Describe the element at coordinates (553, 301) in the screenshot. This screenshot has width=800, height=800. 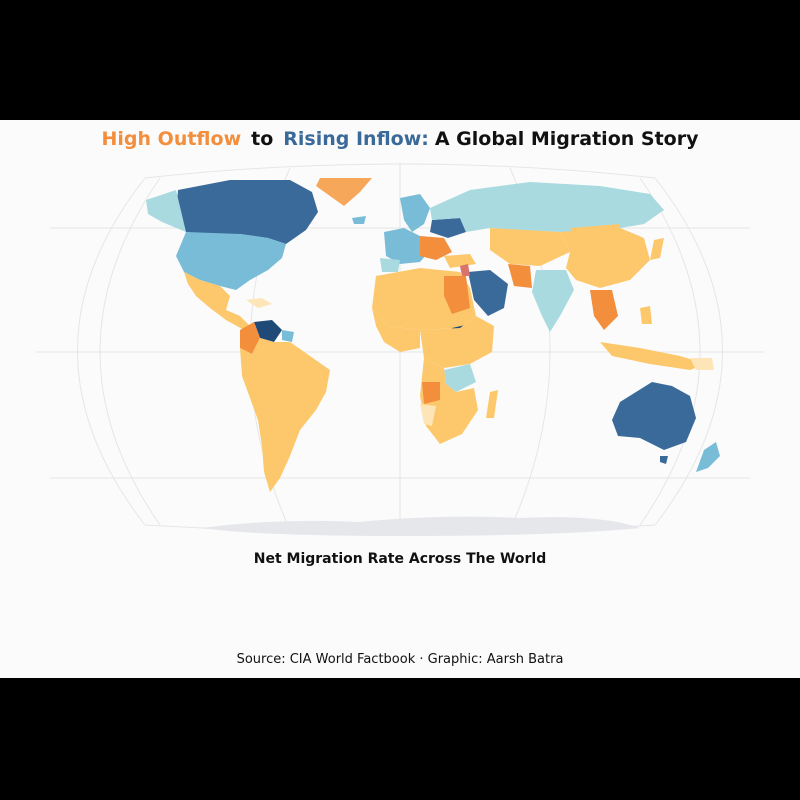
I see `region-india` at that location.